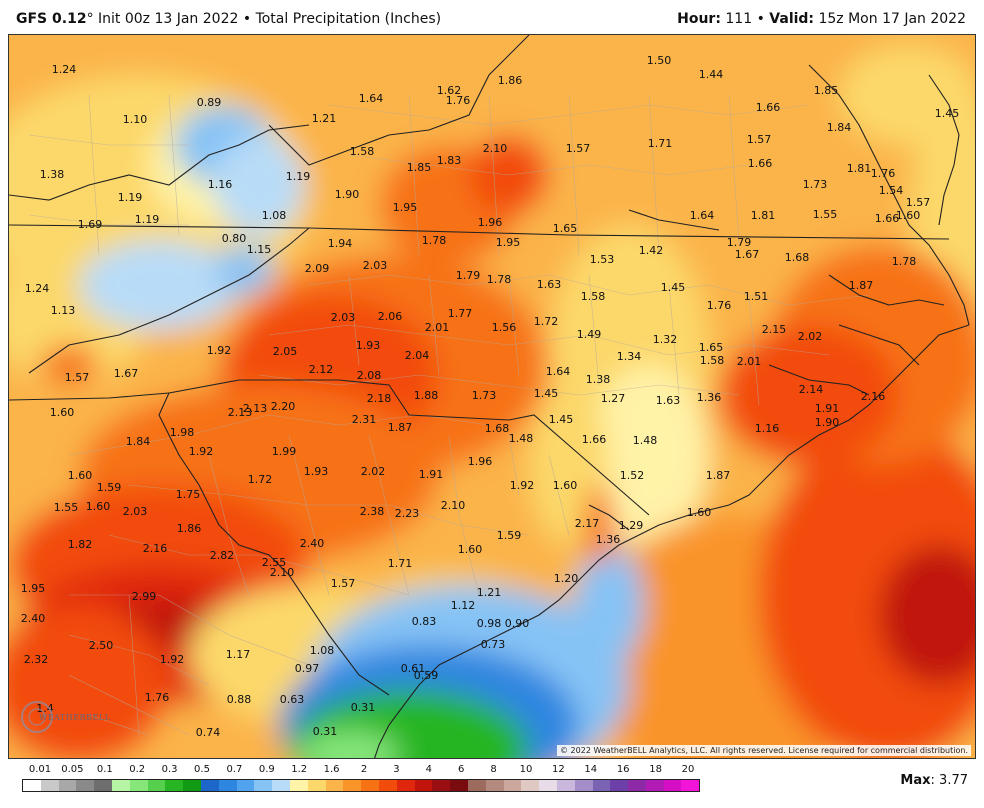 The image size is (984, 808). I want to click on precip-value-label: 0.31, so click(325, 731).